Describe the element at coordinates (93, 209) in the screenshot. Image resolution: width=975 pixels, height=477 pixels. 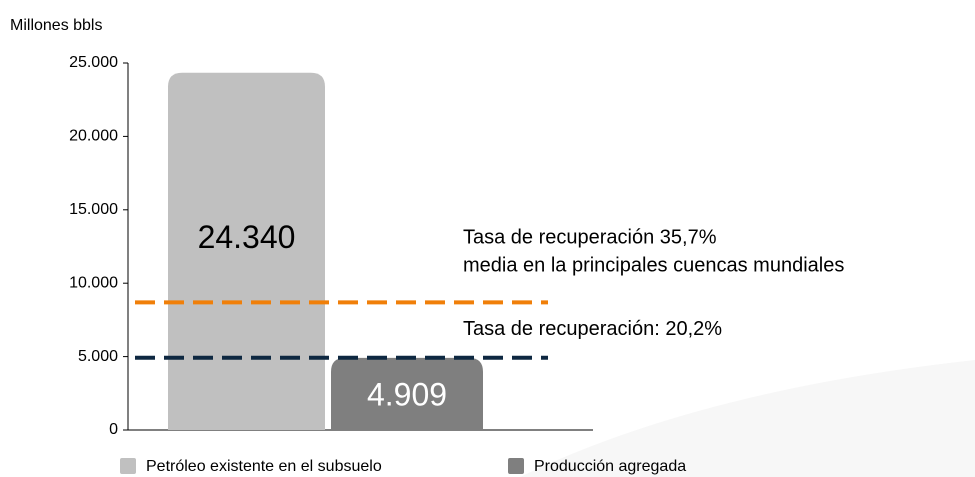
I see `y-tick-label: 15.000` at that location.